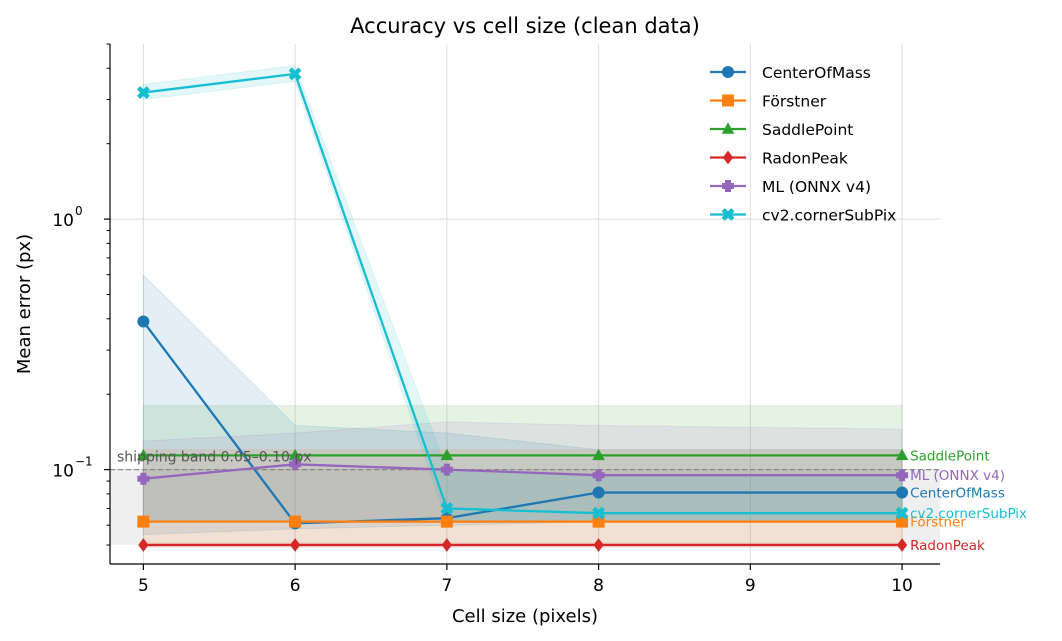 This screenshot has width=1062, height=641. Describe the element at coordinates (902, 586) in the screenshot. I see `x-tick-label: 10` at that location.